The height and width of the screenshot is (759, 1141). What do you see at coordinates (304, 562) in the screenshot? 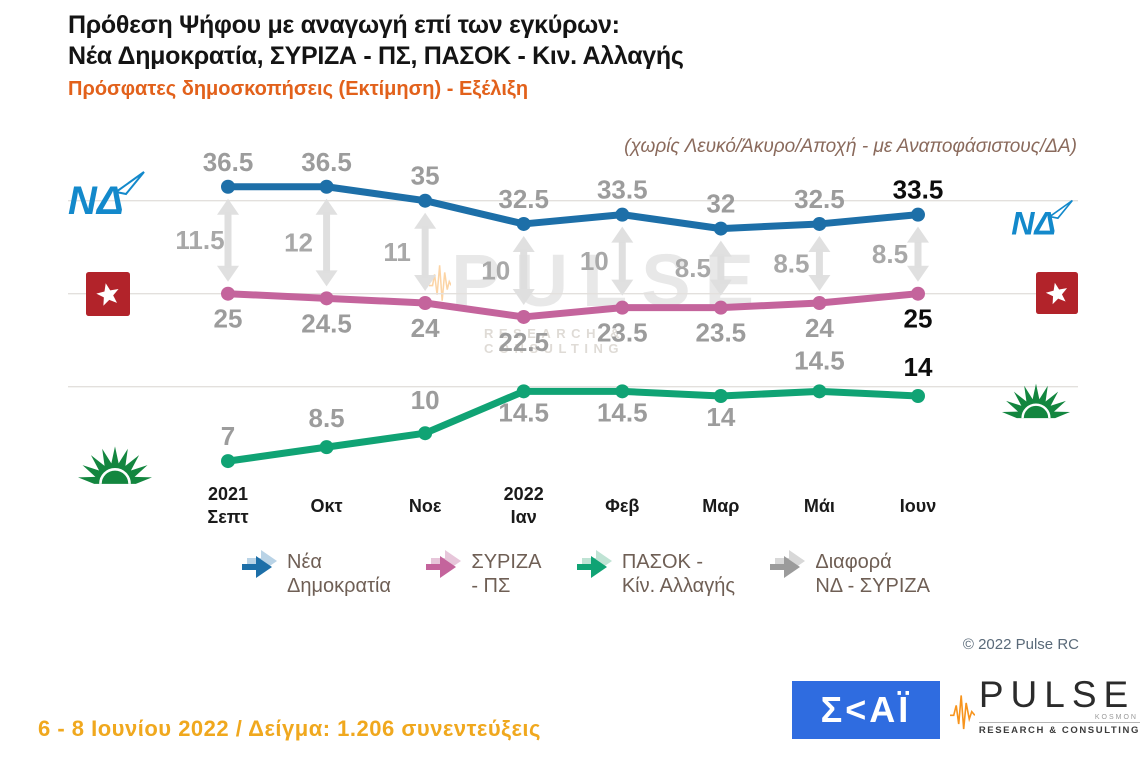
I see `legend-label-nd-line1: Νέα` at bounding box center [304, 562].